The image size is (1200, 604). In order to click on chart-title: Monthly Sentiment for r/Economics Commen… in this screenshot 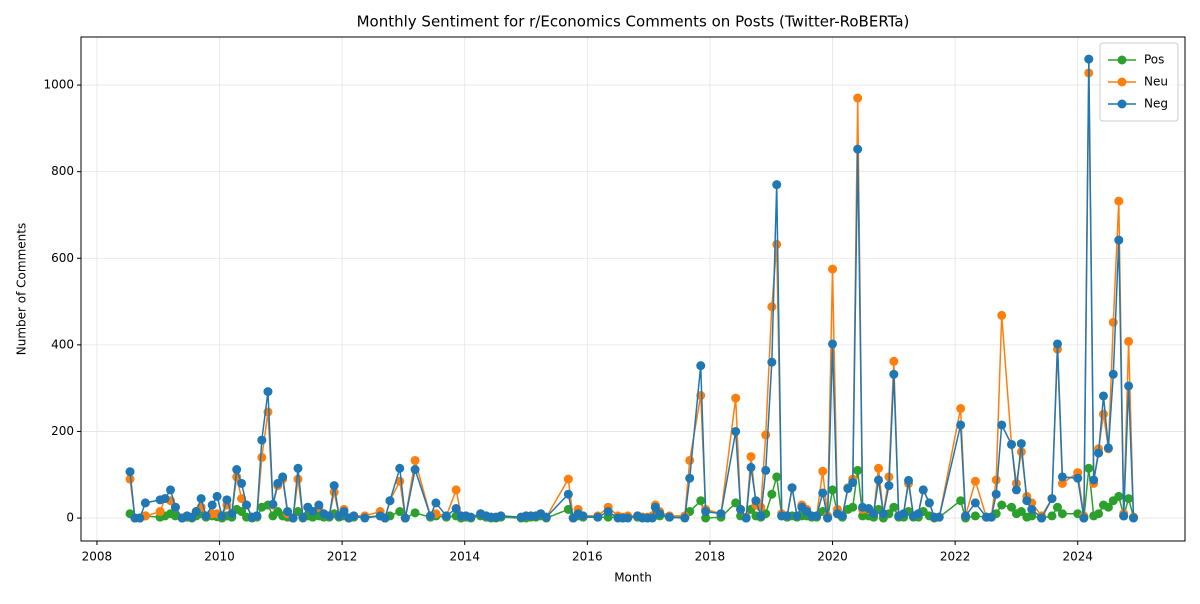, I will do `click(633, 22)`.